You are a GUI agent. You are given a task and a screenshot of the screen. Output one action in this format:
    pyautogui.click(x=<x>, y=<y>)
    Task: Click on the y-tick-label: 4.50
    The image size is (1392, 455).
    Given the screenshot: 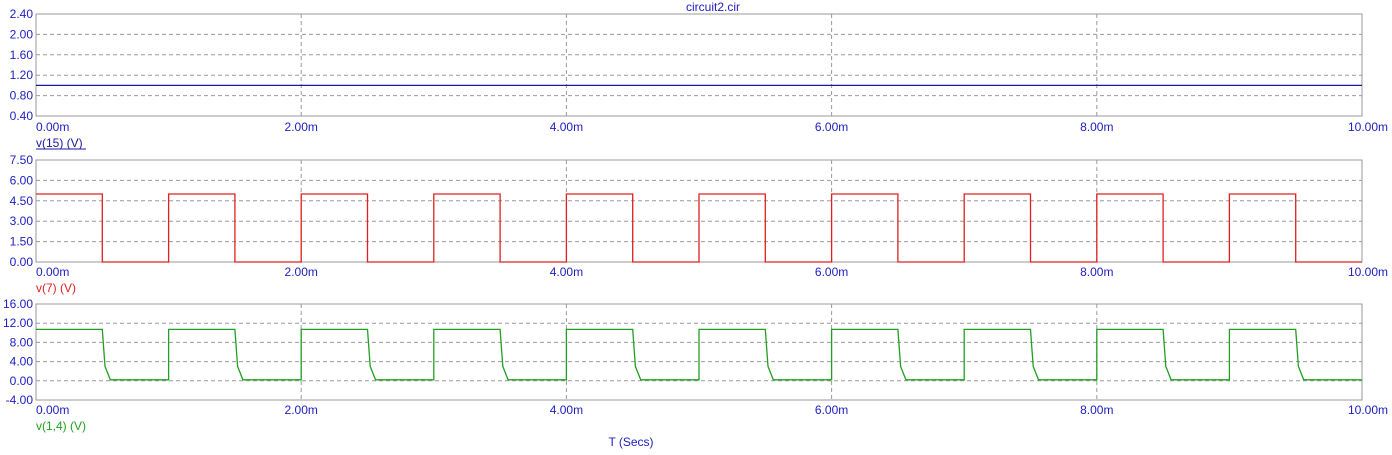 What is the action you would take?
    pyautogui.click(x=22, y=201)
    